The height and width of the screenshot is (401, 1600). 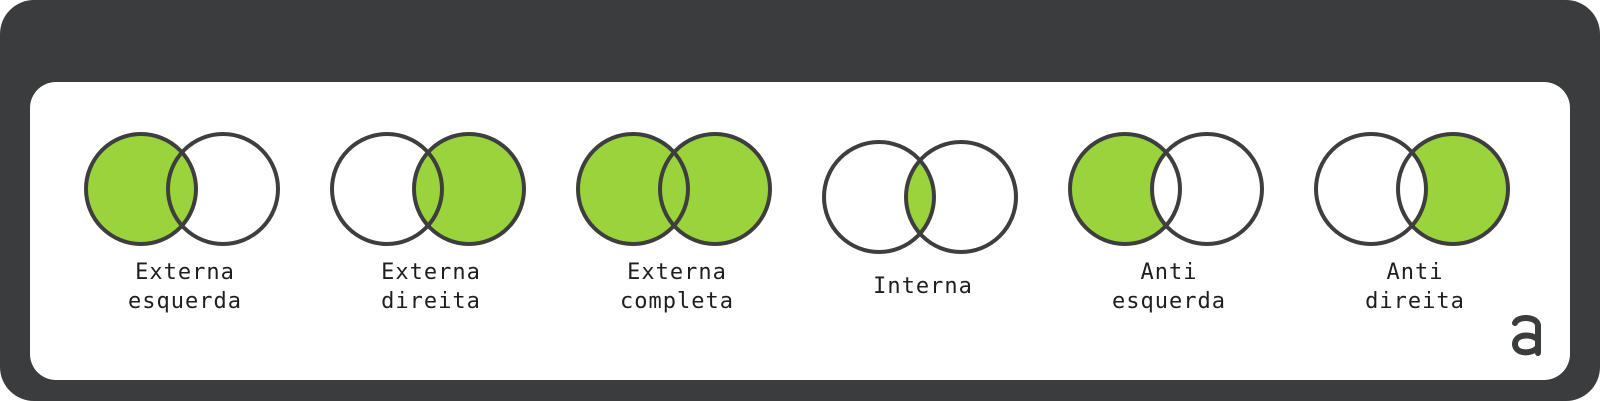 I want to click on venn-anti-esquerda, so click(x=1166, y=189).